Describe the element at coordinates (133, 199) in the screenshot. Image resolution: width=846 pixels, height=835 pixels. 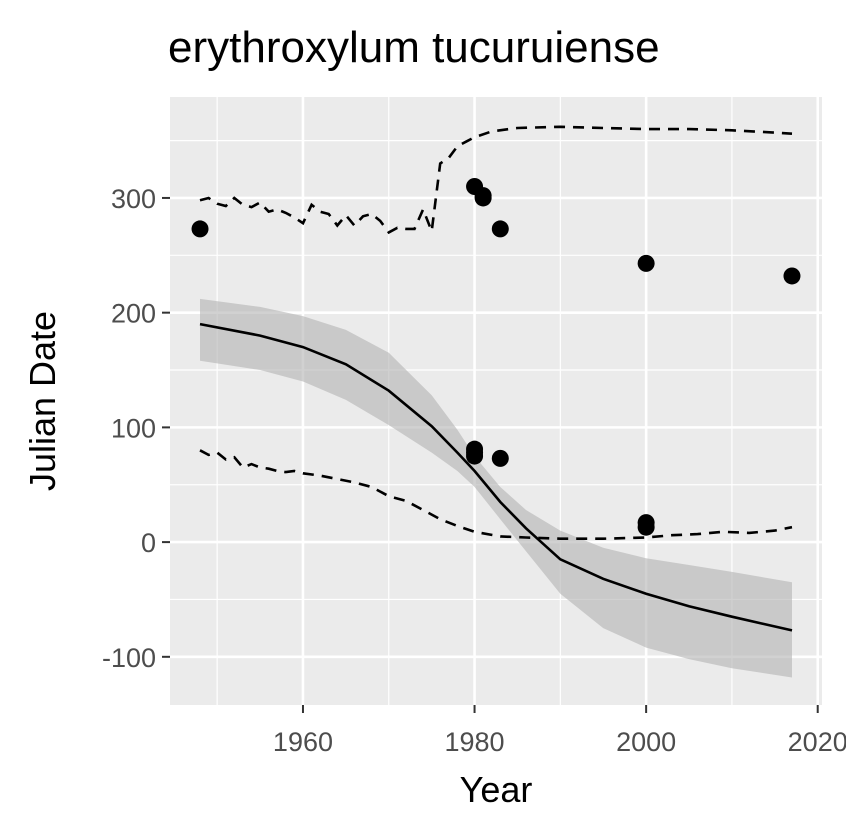
I see `y-tick-label: 300` at that location.